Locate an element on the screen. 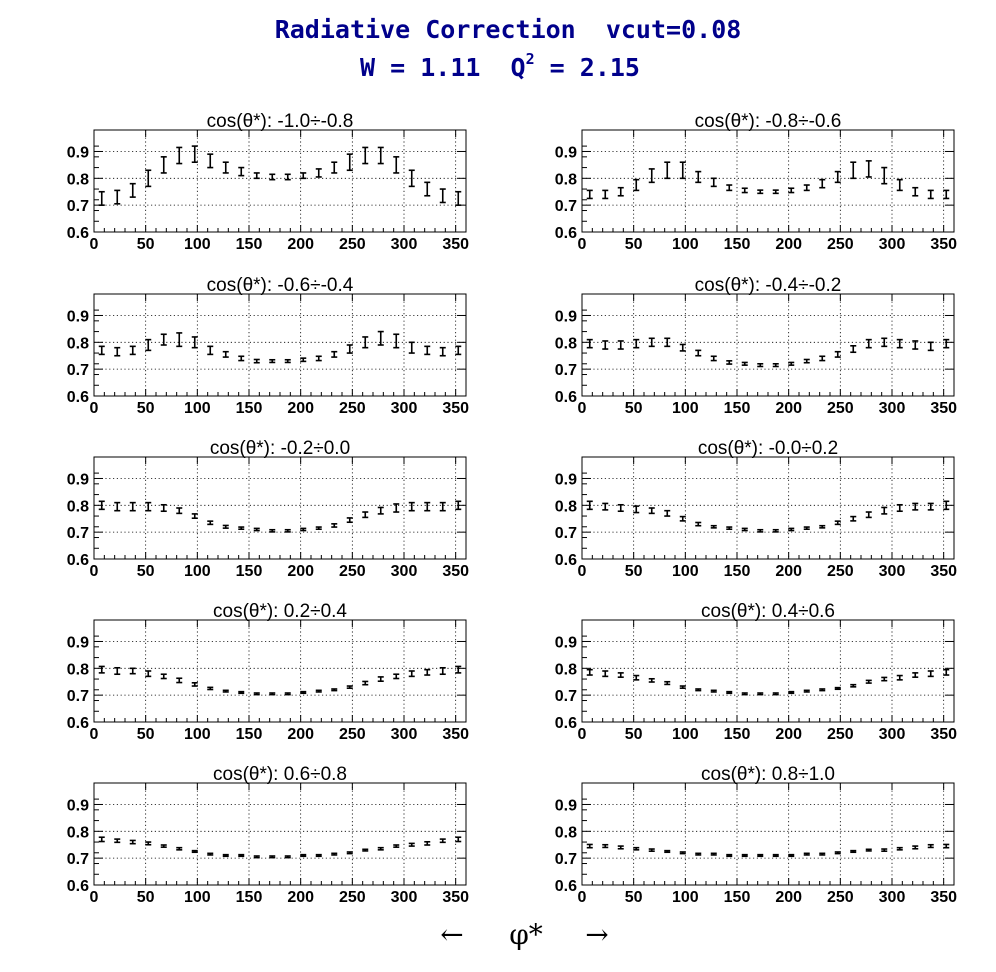 The height and width of the screenshot is (972, 996). kinematics-title: W = 1.11 Q2 = 2.15 is located at coordinates (500, 66).